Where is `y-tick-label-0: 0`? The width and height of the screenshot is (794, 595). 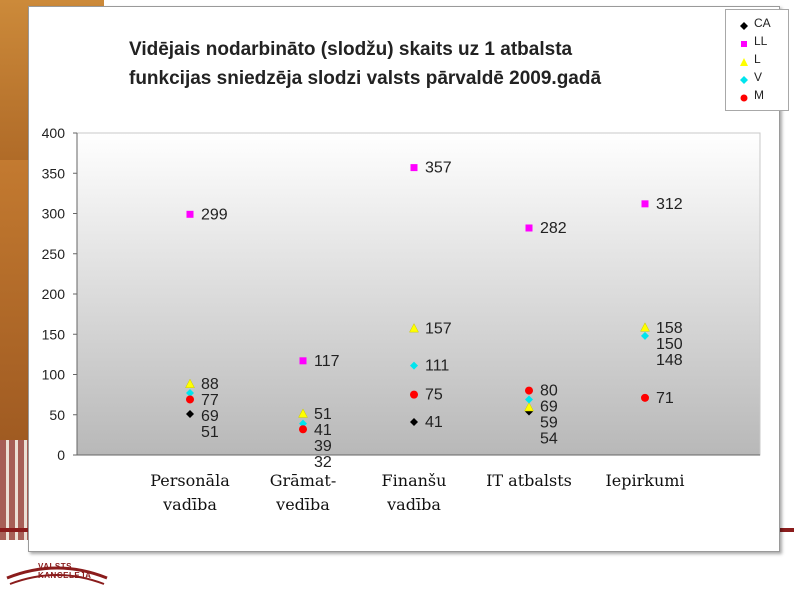 y-tick-label-0: 0 is located at coordinates (61, 455).